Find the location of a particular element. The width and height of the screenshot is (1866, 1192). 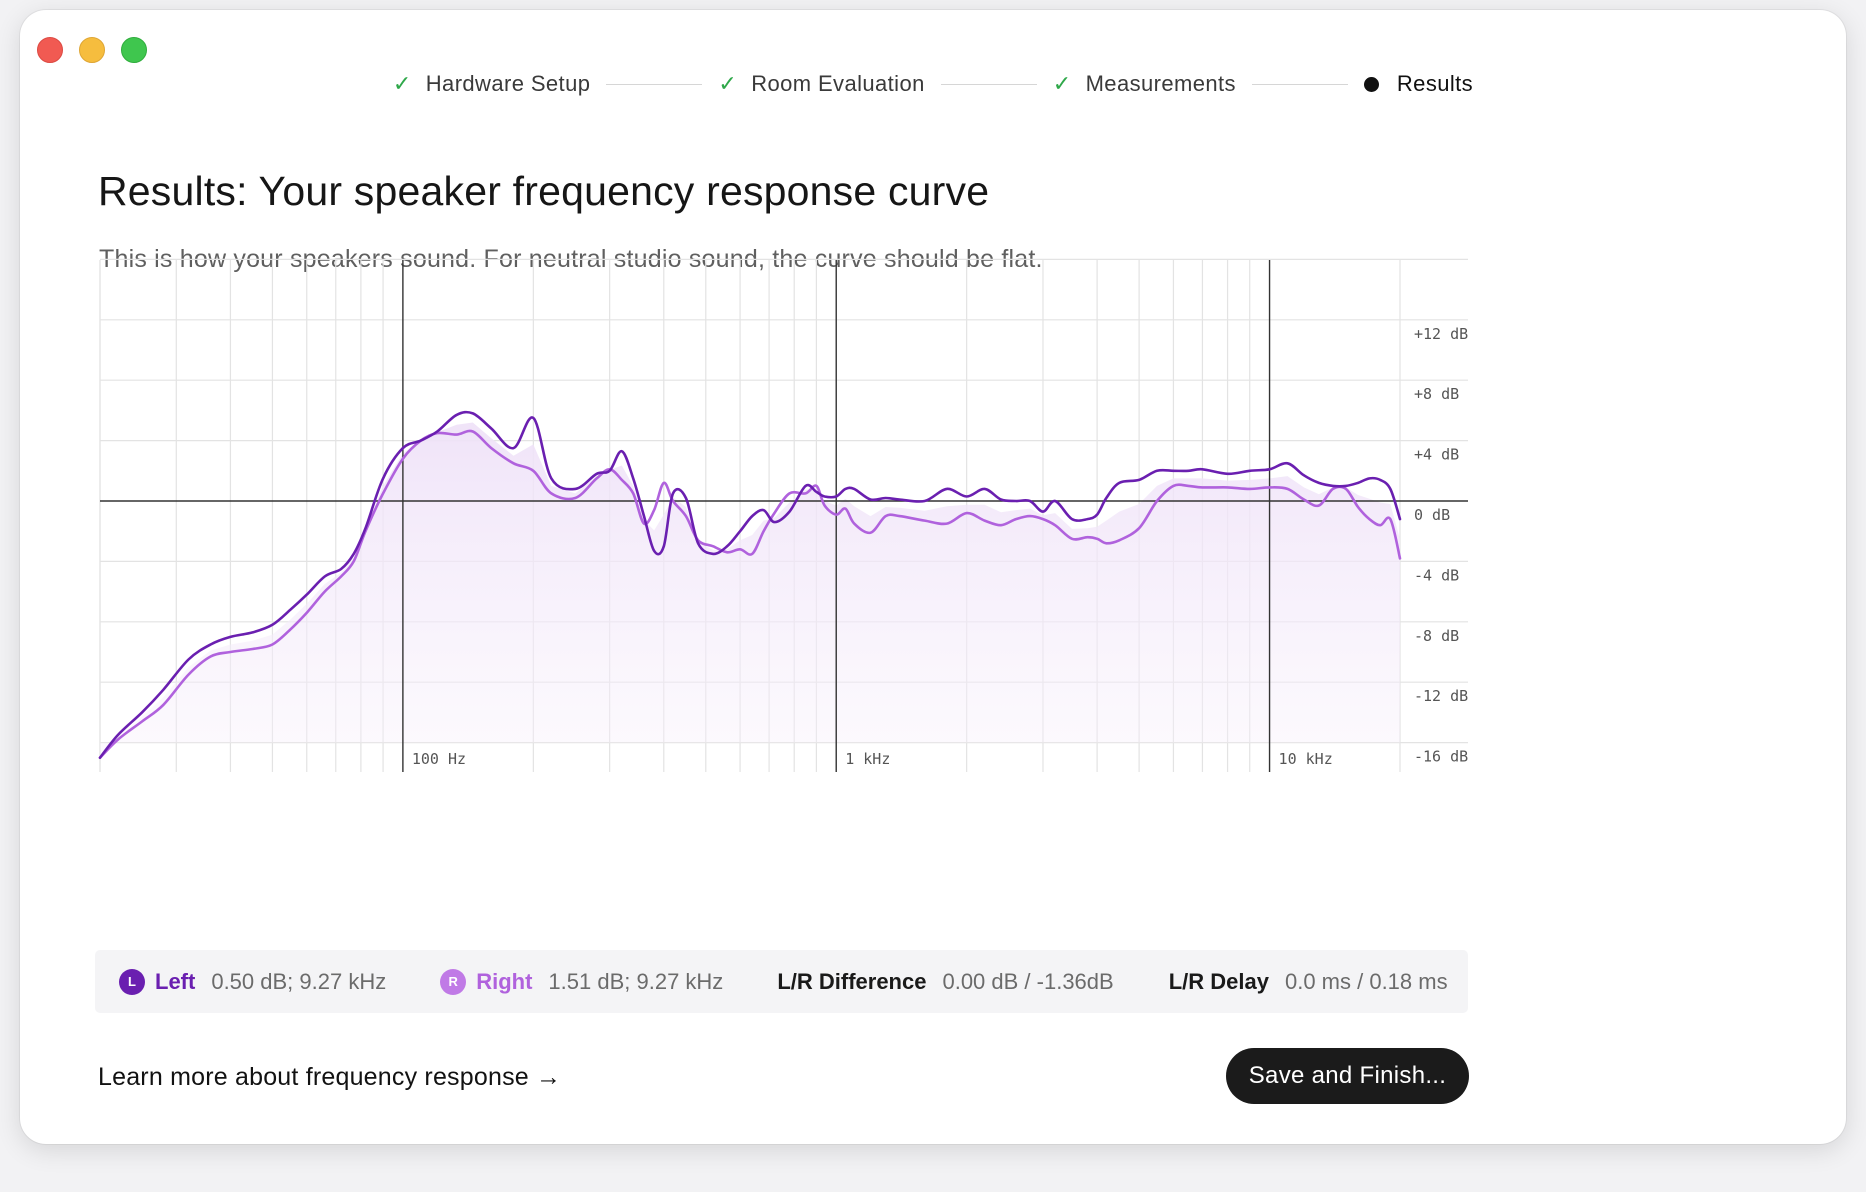

learn-more-link: Learn more about frequency response → is located at coordinates (330, 1077).